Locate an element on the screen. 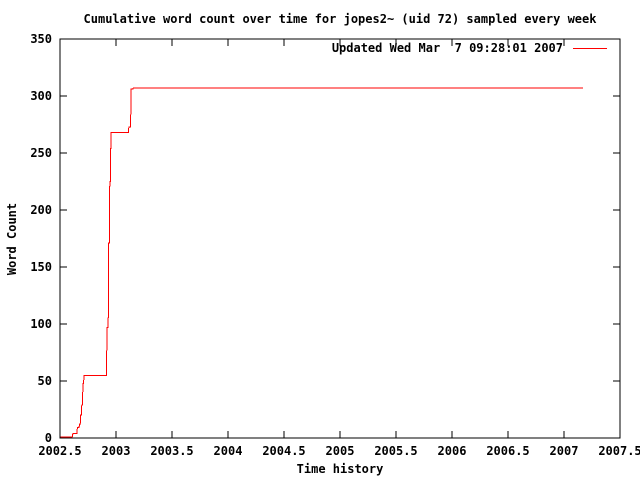 Image resolution: width=640 pixels, height=480 pixels. y-tick-label: 150 is located at coordinates (41, 267).